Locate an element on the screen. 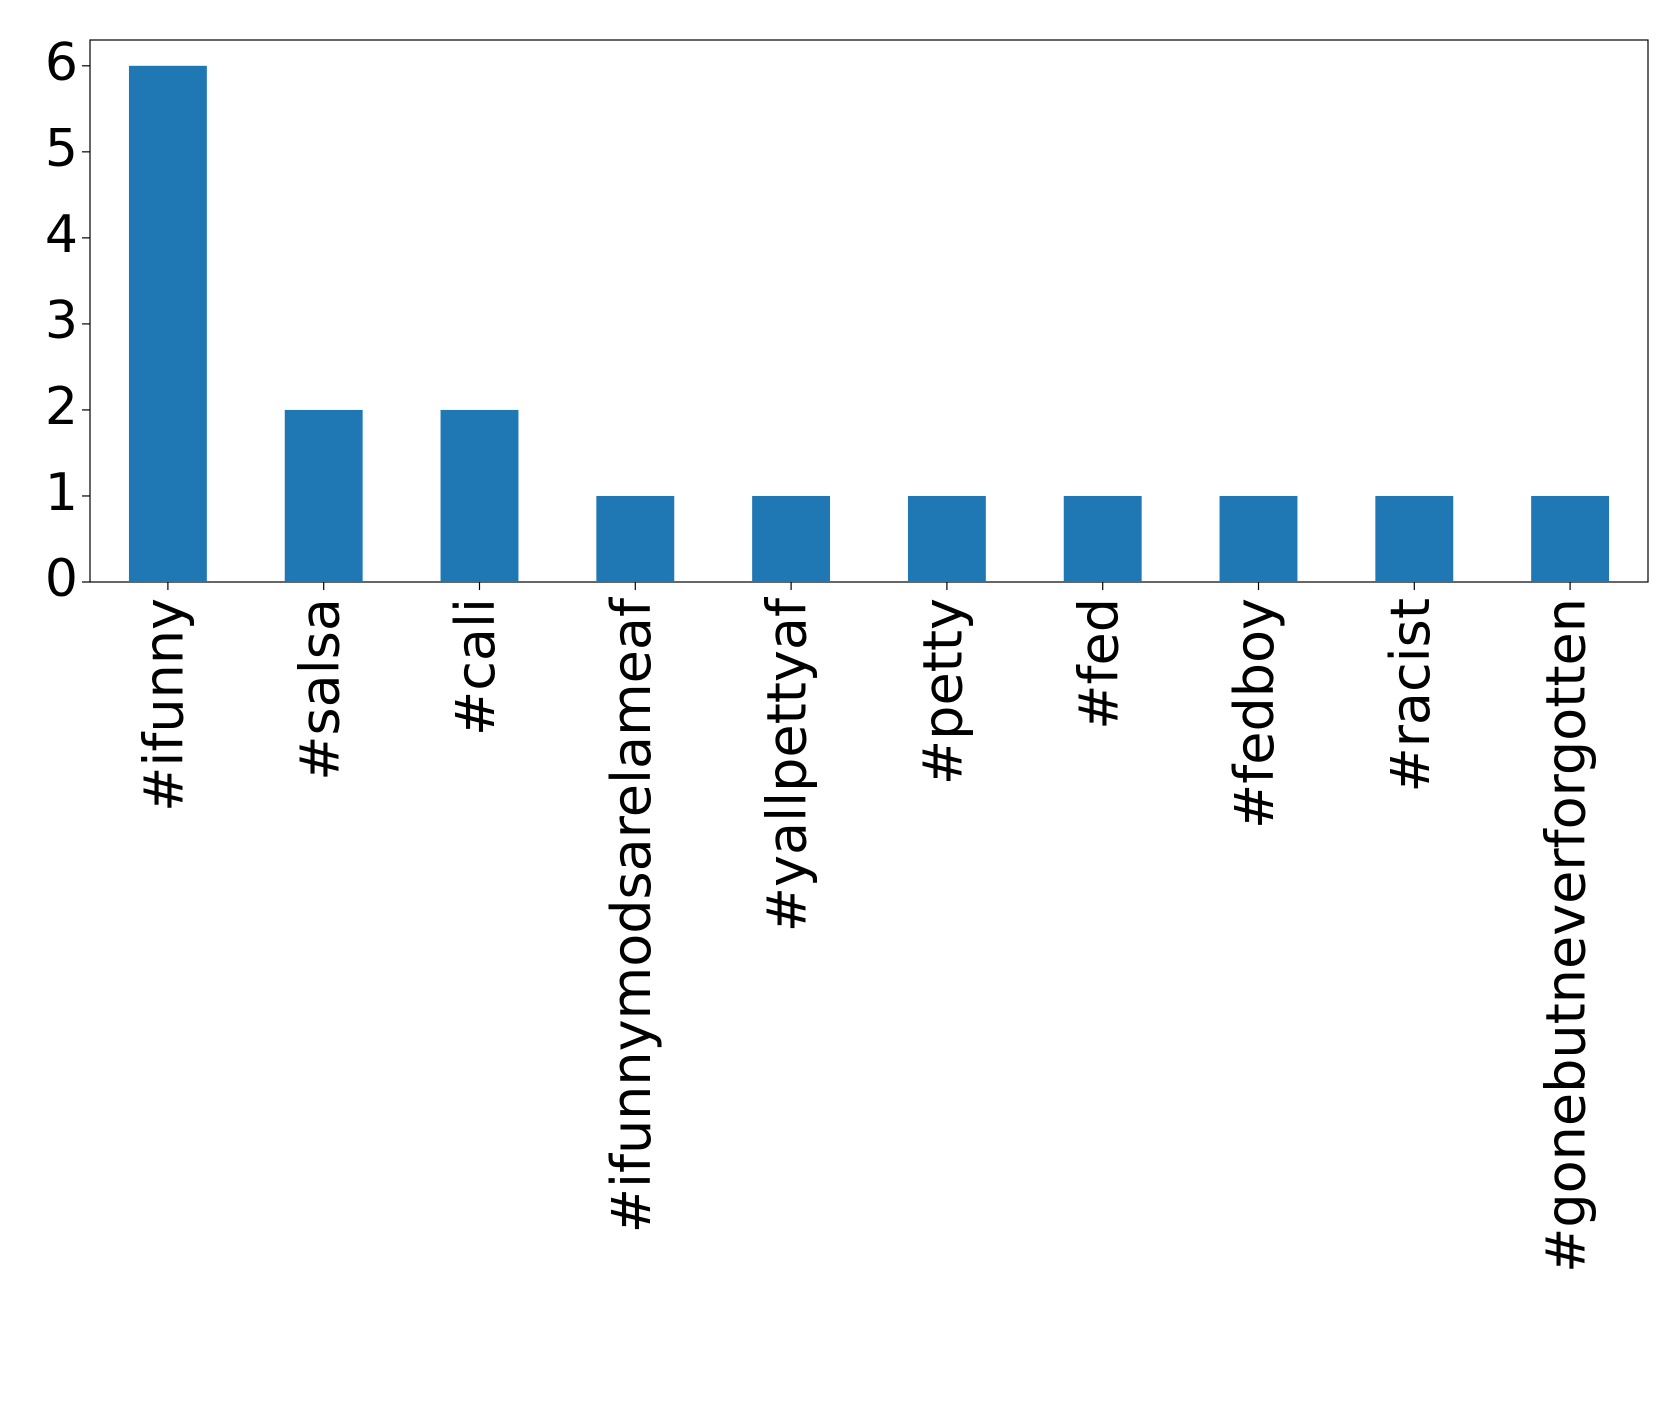 Image resolution: width=1679 pixels, height=1409 pixels. y-tick-label: 3 is located at coordinates (61, 321).